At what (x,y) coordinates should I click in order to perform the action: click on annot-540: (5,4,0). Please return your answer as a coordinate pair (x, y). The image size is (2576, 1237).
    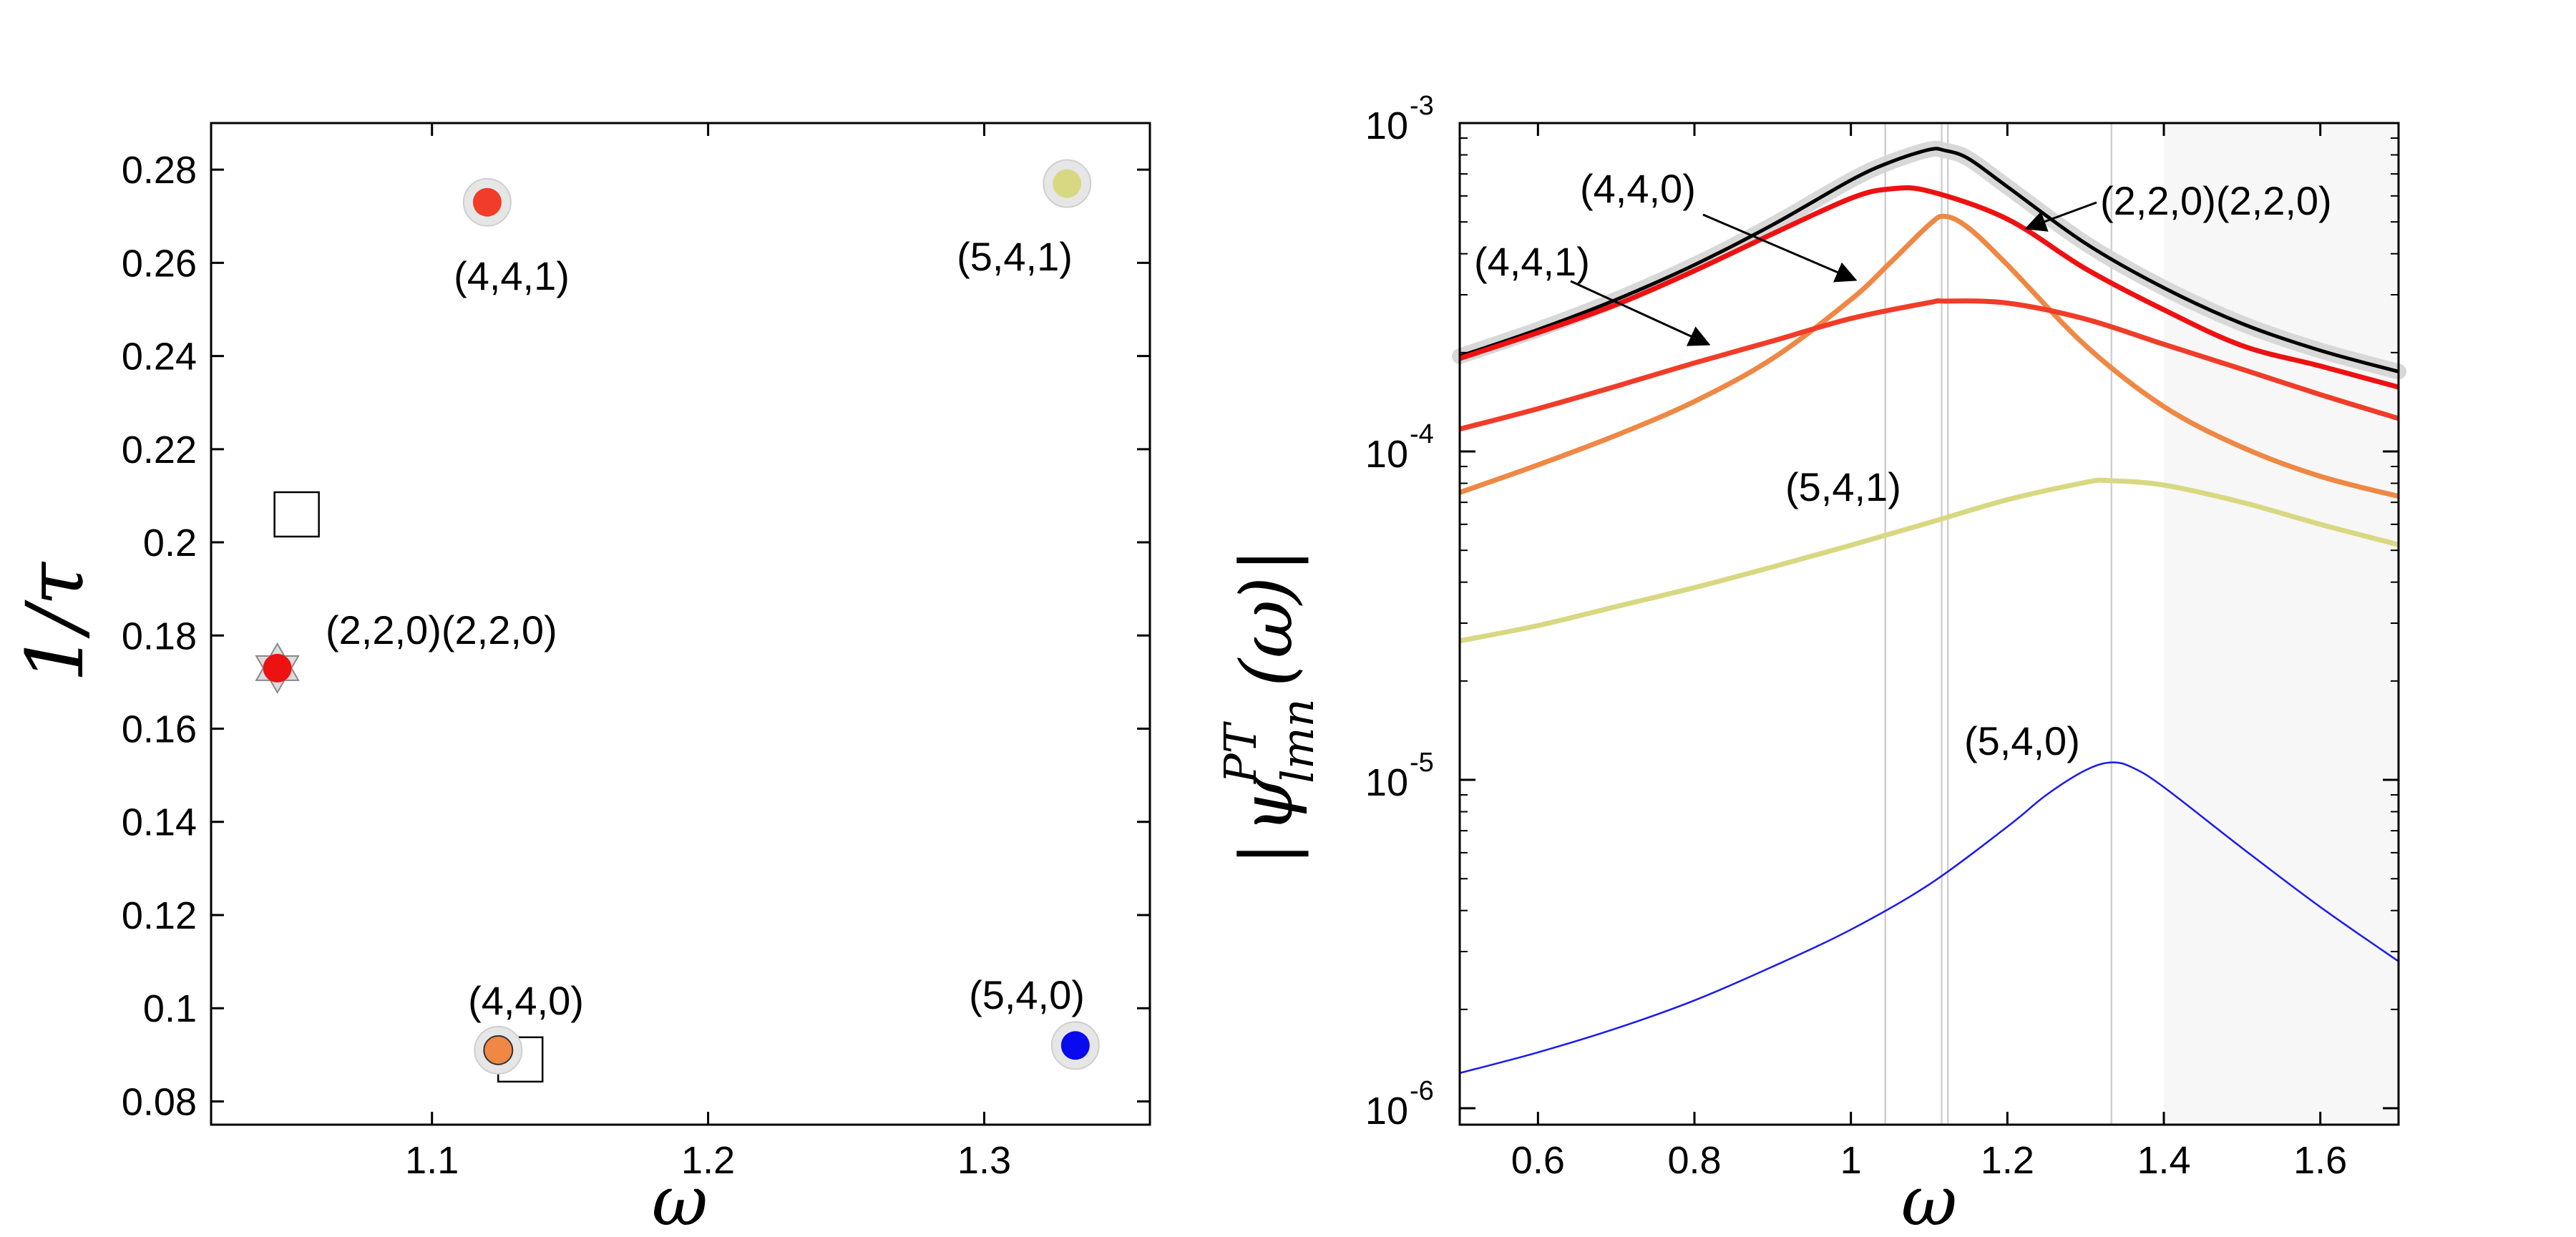
    Looking at the image, I should click on (2022, 740).